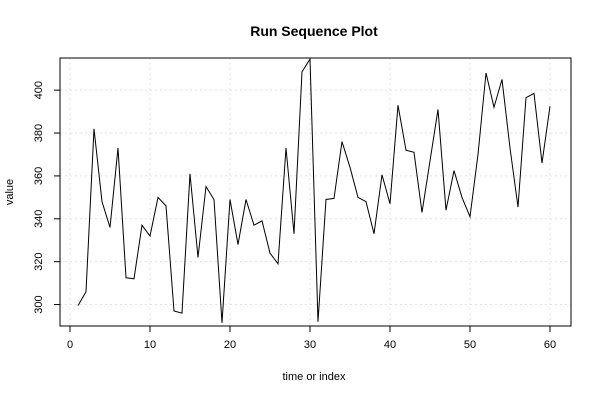 The height and width of the screenshot is (400, 599). What do you see at coordinates (230, 345) in the screenshot?
I see `x-tick-label: 20` at bounding box center [230, 345].